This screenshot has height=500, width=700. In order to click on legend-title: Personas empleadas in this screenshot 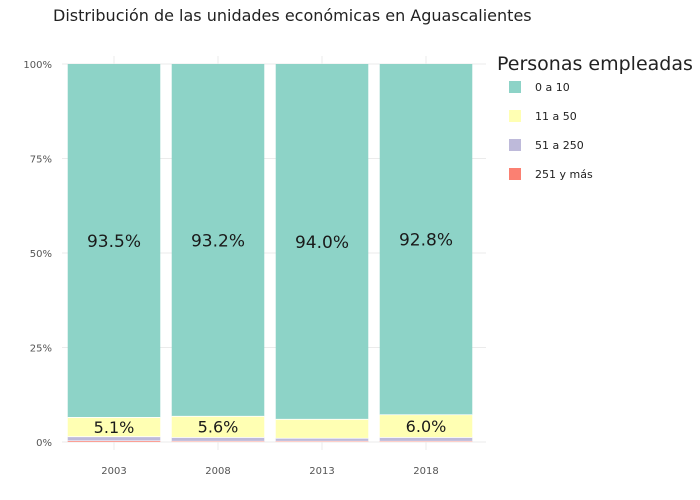, I will do `click(595, 64)`.